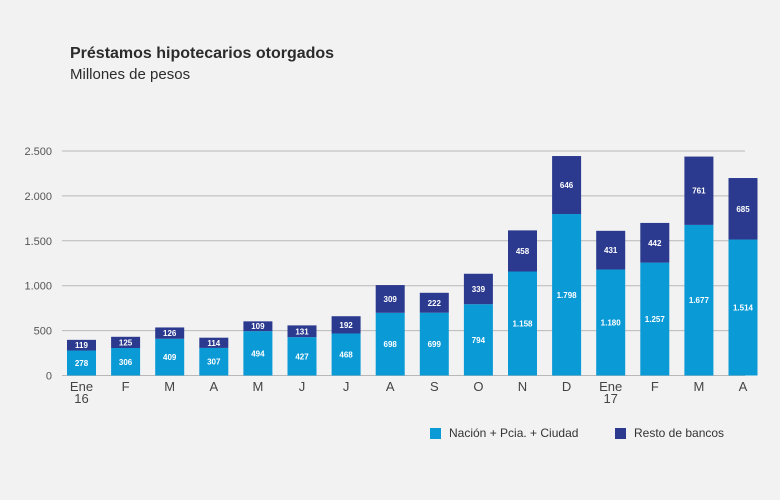 The height and width of the screenshot is (500, 780). I want to click on data-label: 427, so click(302, 356).